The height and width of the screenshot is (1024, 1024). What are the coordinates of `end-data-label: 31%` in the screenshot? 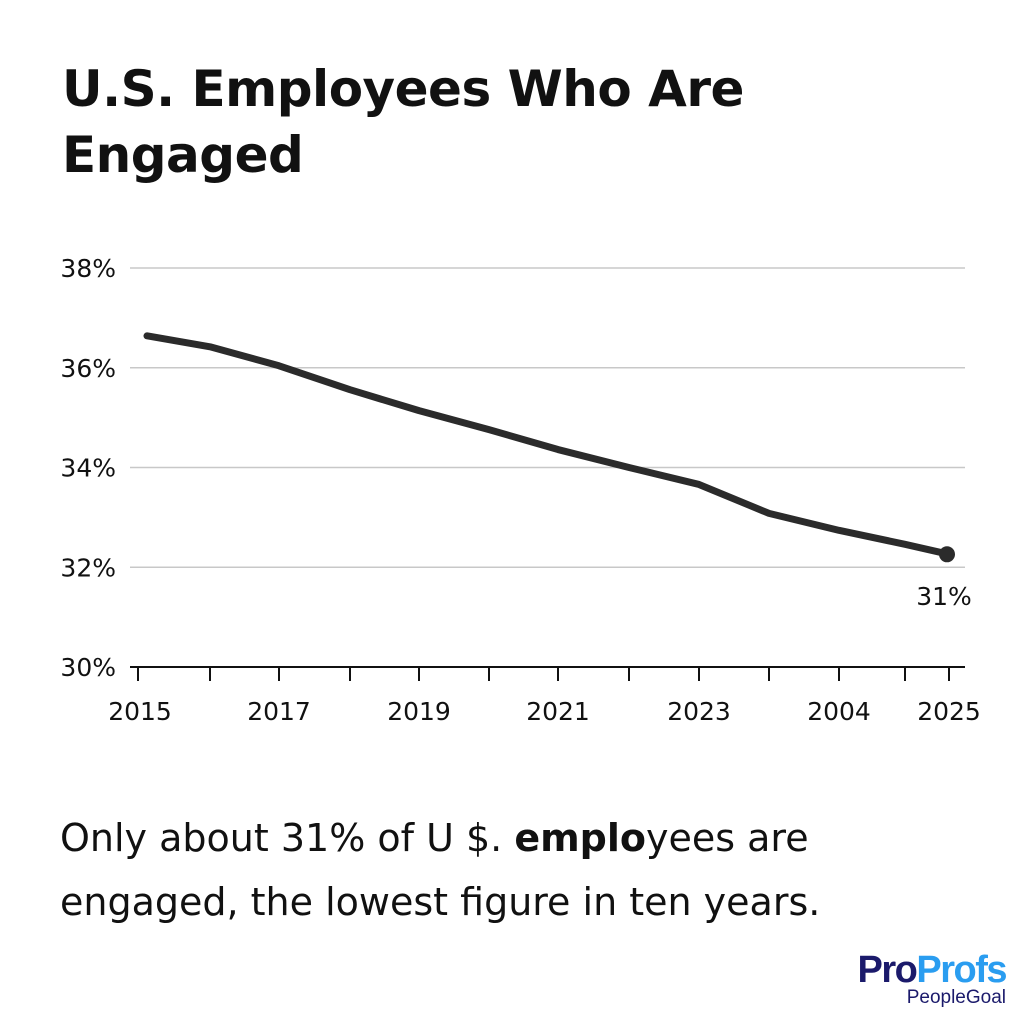 It's located at (944, 596).